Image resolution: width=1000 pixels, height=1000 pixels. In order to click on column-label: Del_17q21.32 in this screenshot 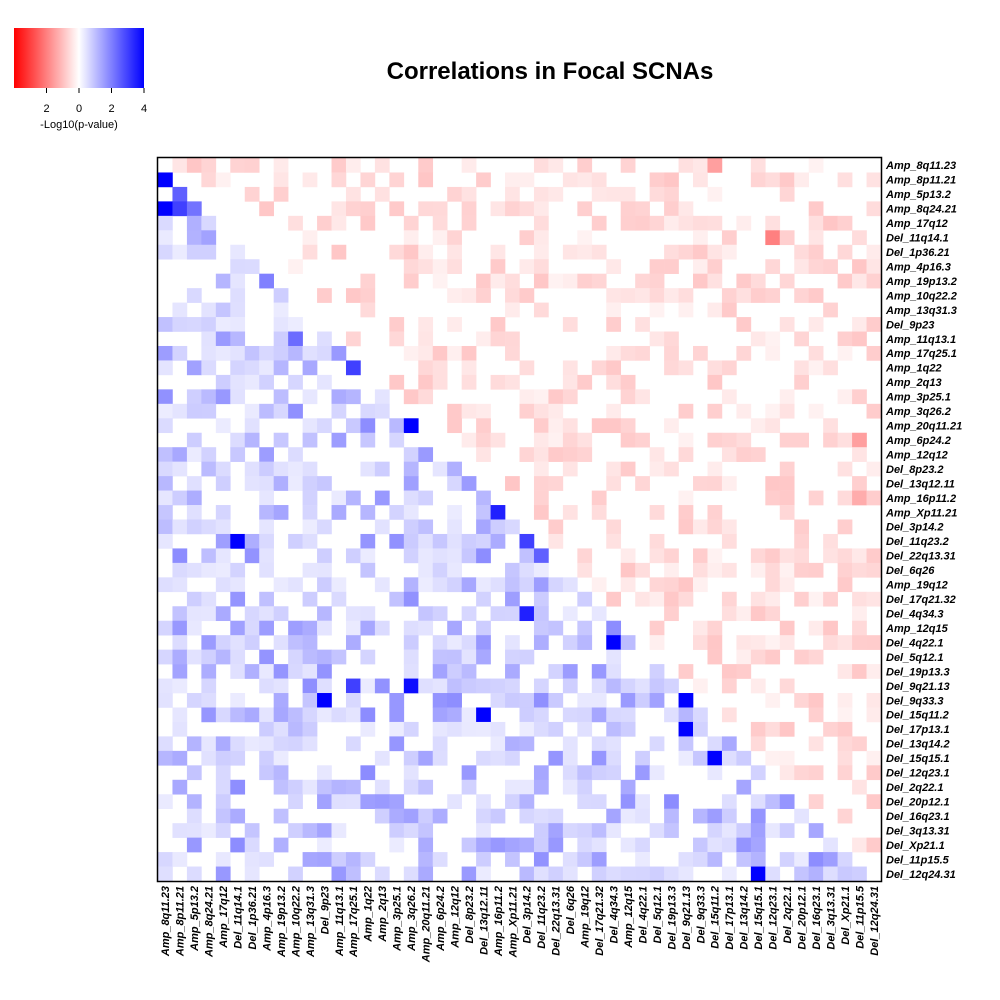, I will do `click(600, 921)`.